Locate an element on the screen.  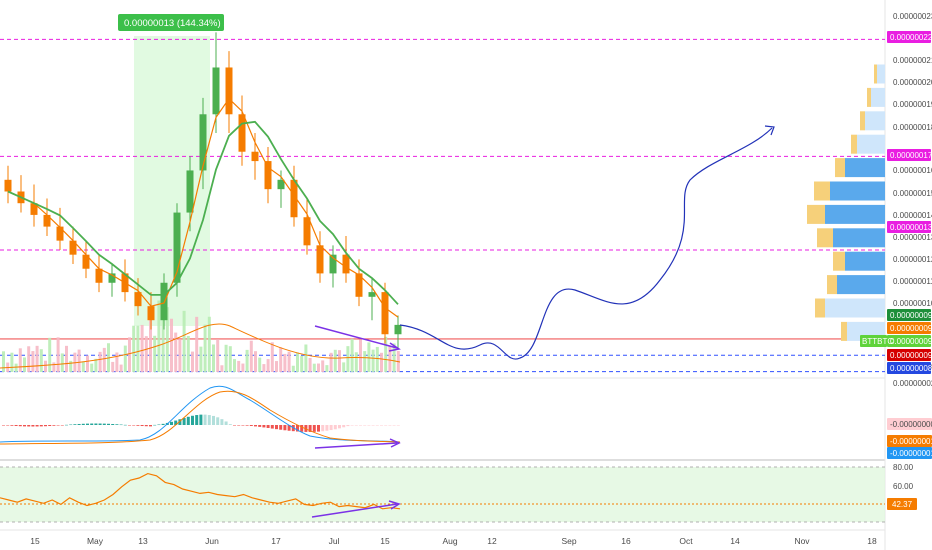
symbol-tag-label: BTTBTC is located at coordinates (877, 341).